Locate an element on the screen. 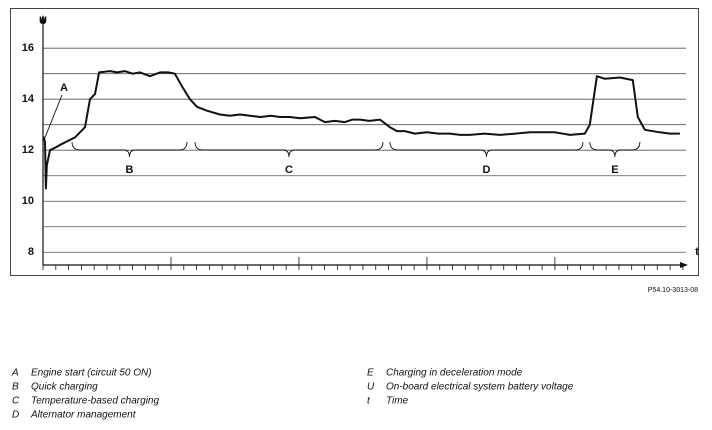 The image size is (712, 430). key-text: Alternator management is located at coordinates (83, 415).